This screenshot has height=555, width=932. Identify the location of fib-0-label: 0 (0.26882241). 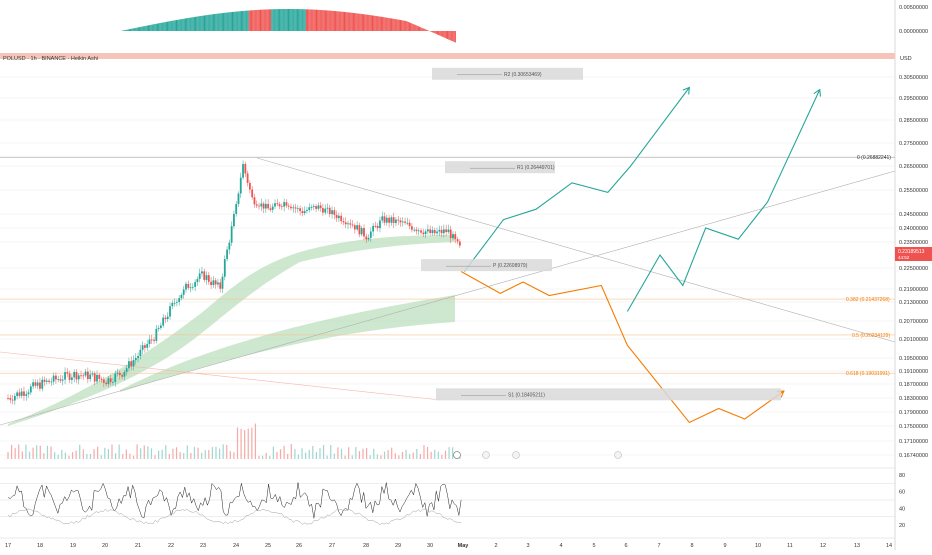
(874, 158).